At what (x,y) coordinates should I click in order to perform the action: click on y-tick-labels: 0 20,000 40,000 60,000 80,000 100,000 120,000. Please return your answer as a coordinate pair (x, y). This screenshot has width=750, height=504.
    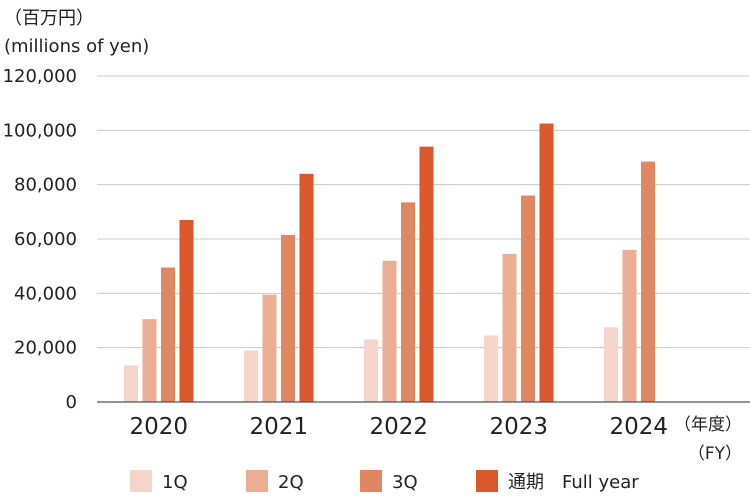
    Looking at the image, I should click on (40, 239).